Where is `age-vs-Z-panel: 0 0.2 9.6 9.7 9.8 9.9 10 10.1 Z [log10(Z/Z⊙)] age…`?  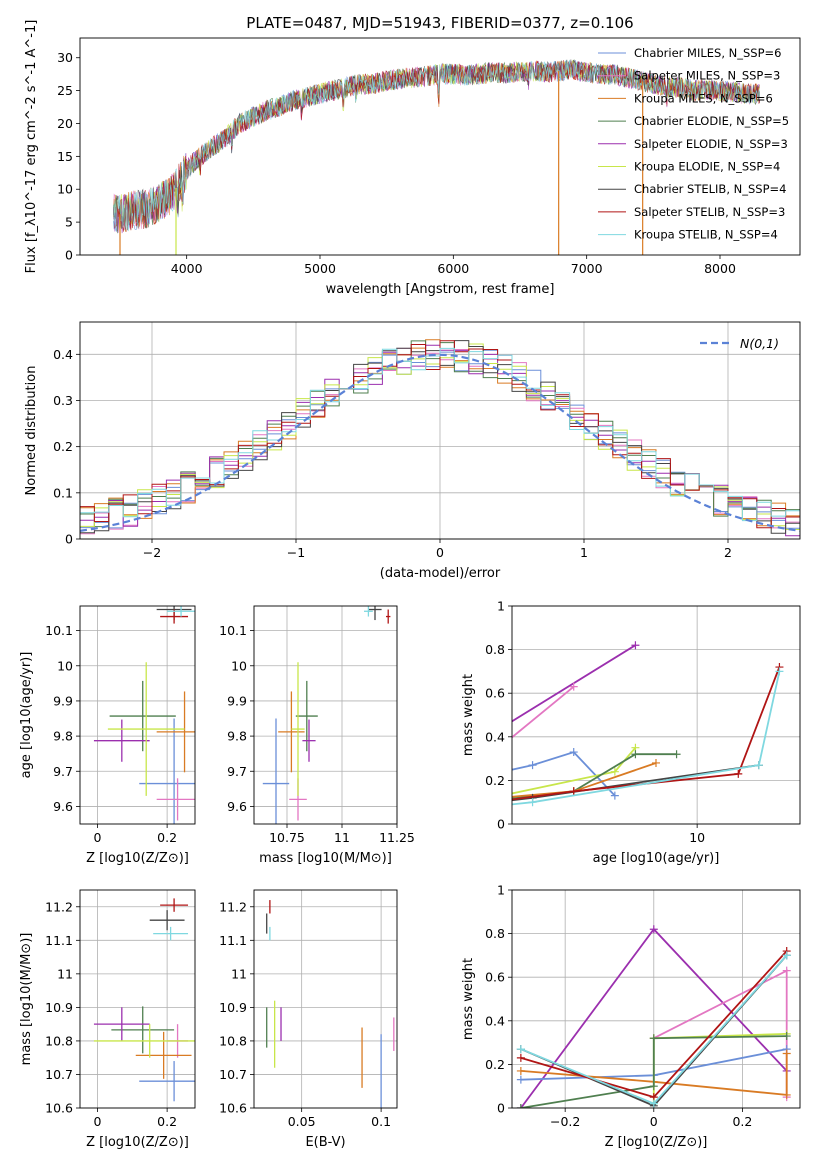 age-vs-Z-panel: 0 0.2 9.6 9.7 9.8 9.9 10 10.1 Z [log10(Z/Z⊙)] age… is located at coordinates (107, 735).